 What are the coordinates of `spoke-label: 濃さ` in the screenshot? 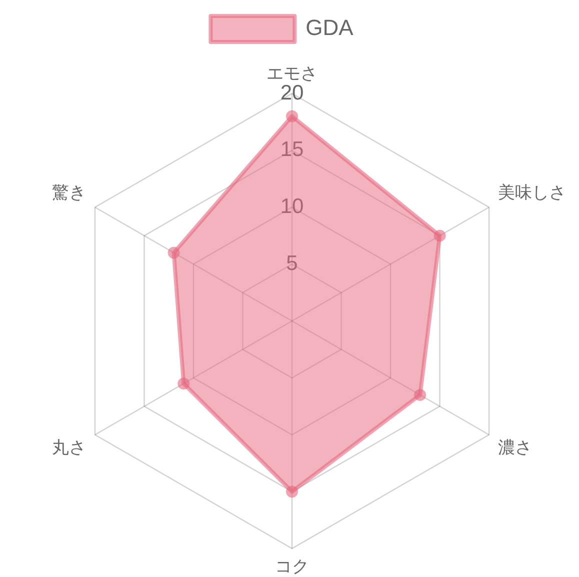 It's located at (515, 448).